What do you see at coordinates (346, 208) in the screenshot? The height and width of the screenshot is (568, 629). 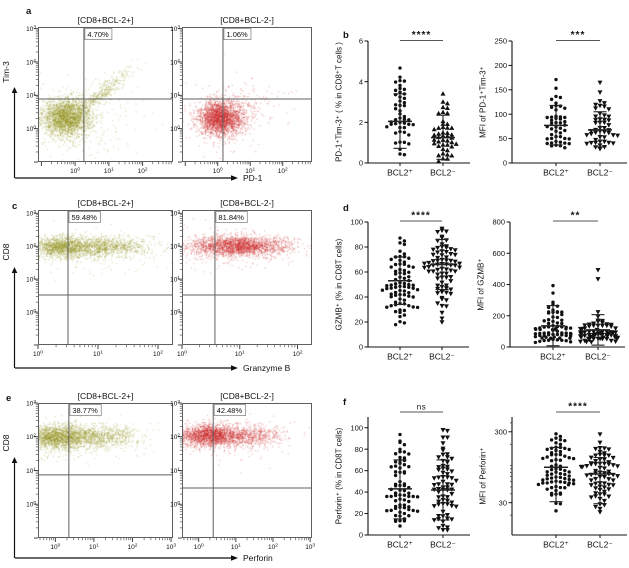 I see `panel-letter: d` at bounding box center [346, 208].